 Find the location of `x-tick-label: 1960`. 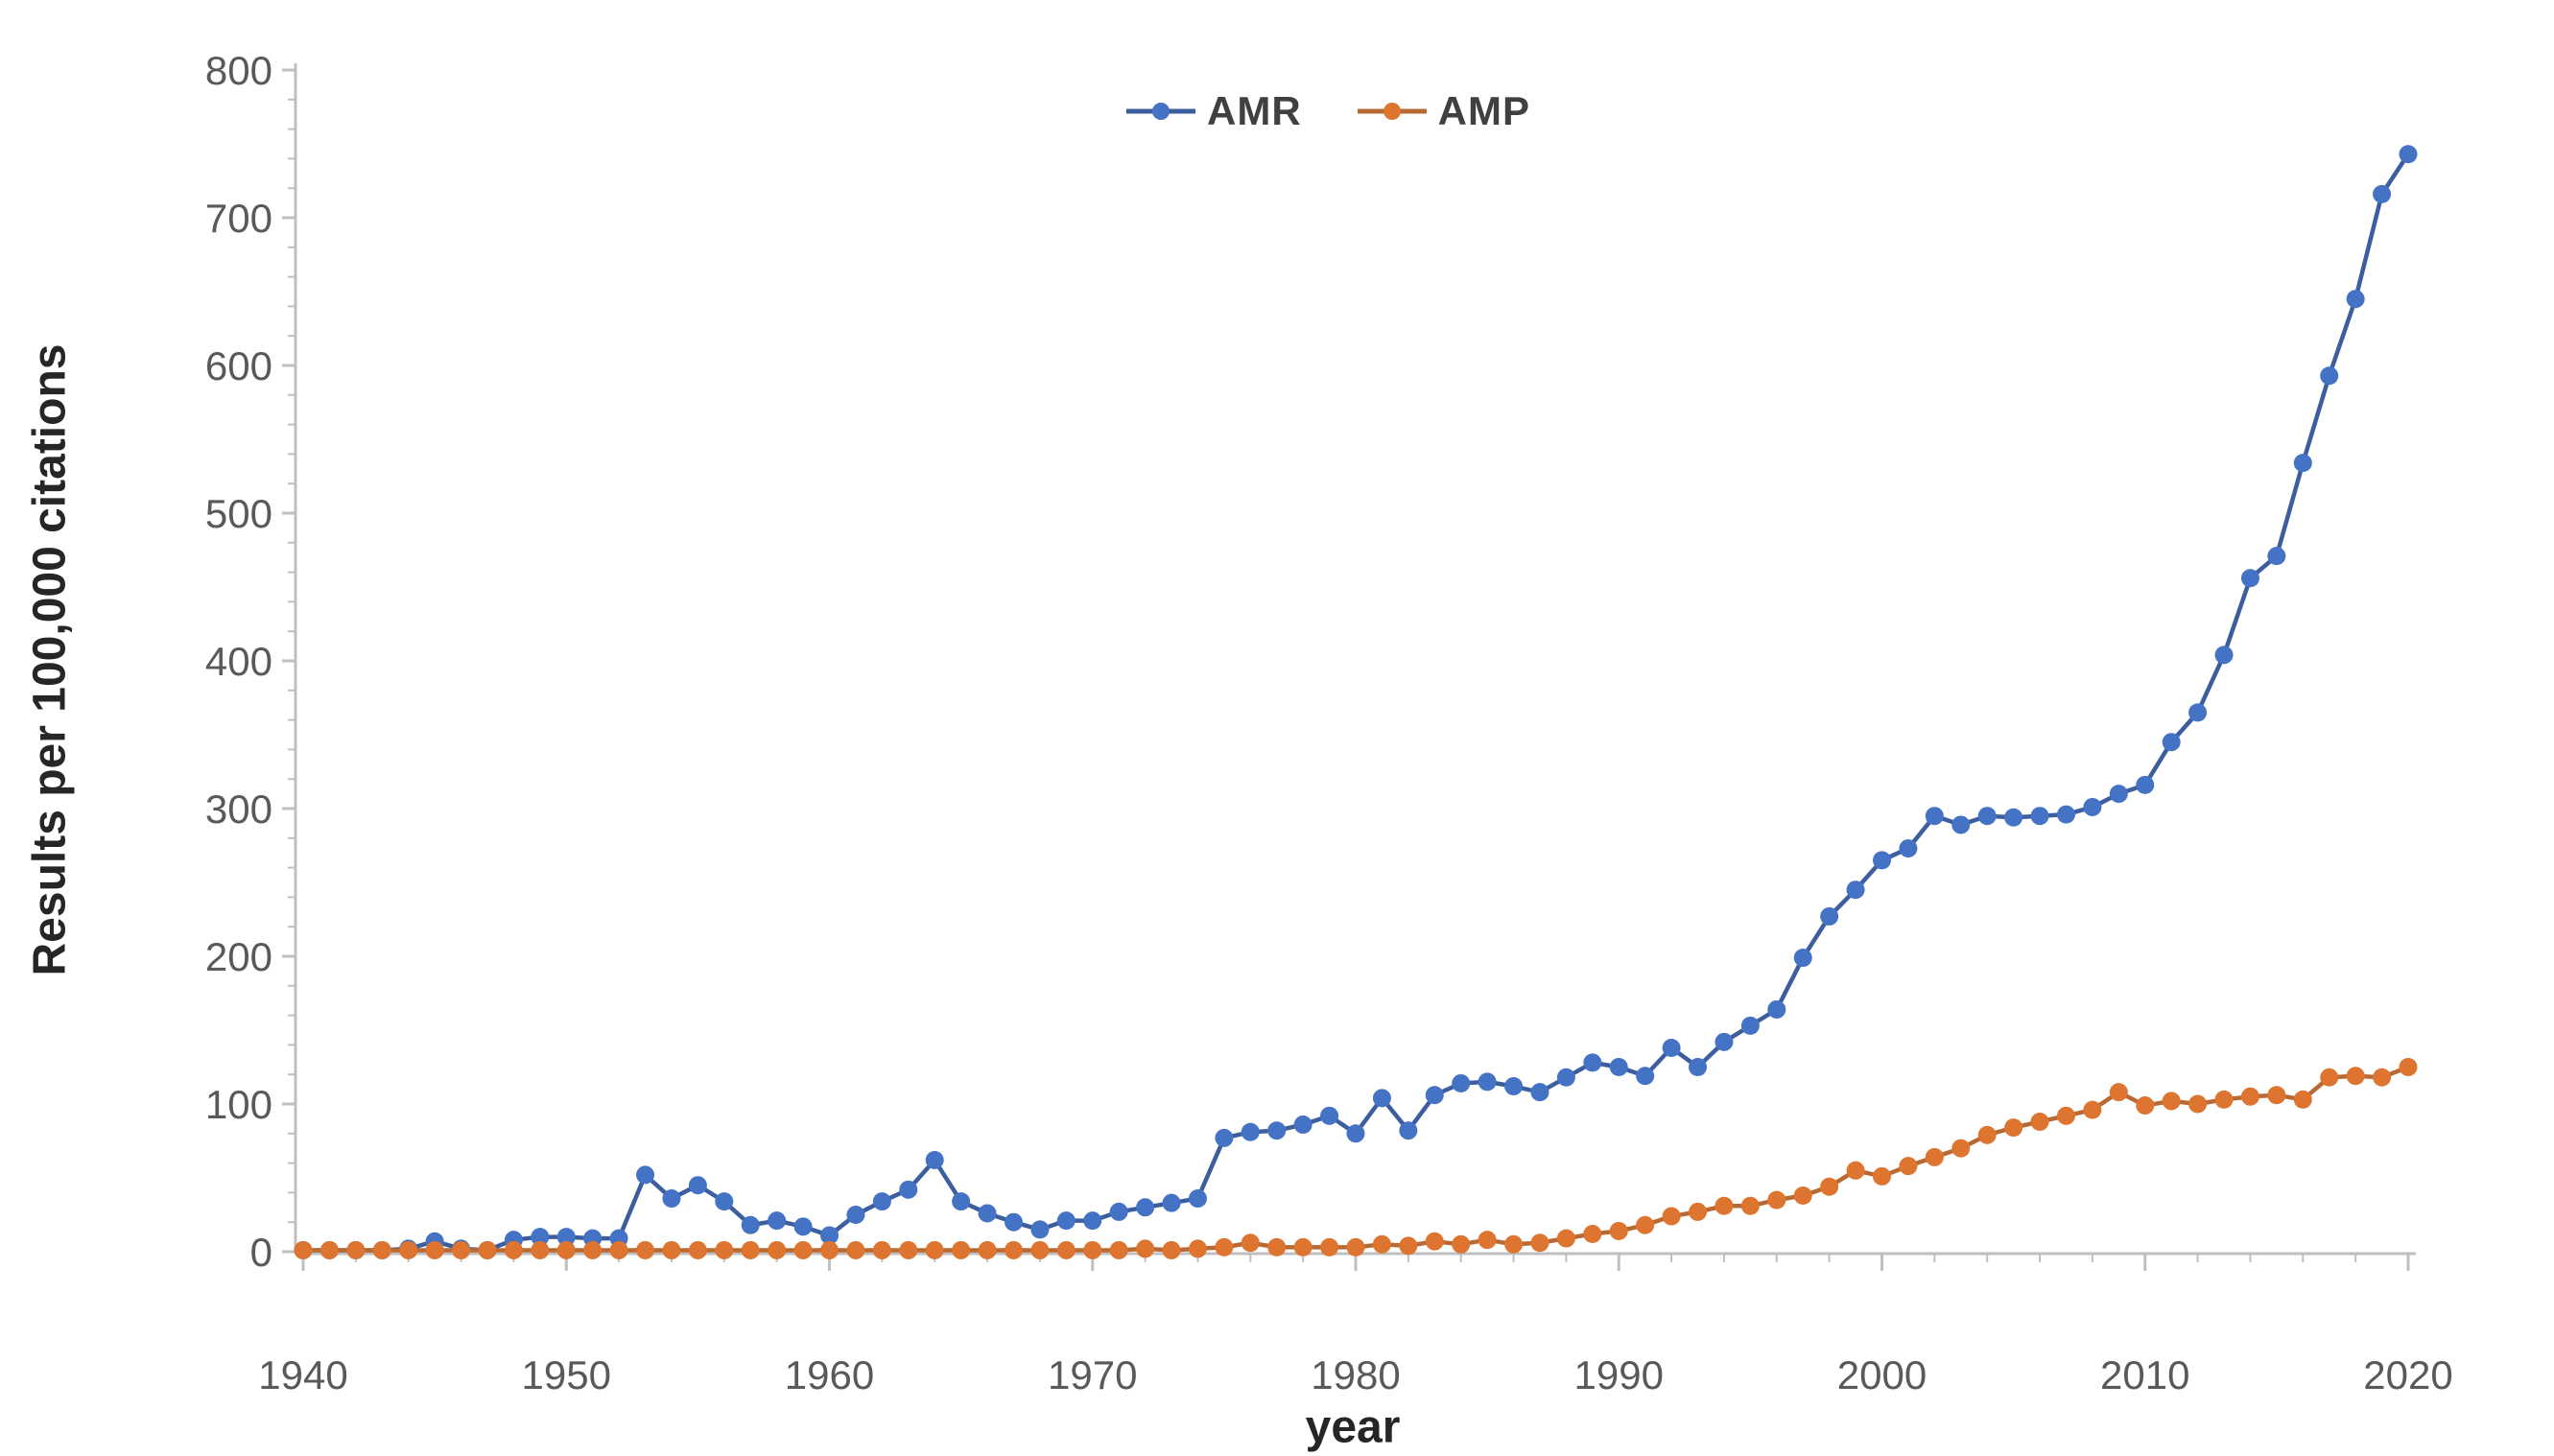

x-tick-label: 1960 is located at coordinates (830, 1374).